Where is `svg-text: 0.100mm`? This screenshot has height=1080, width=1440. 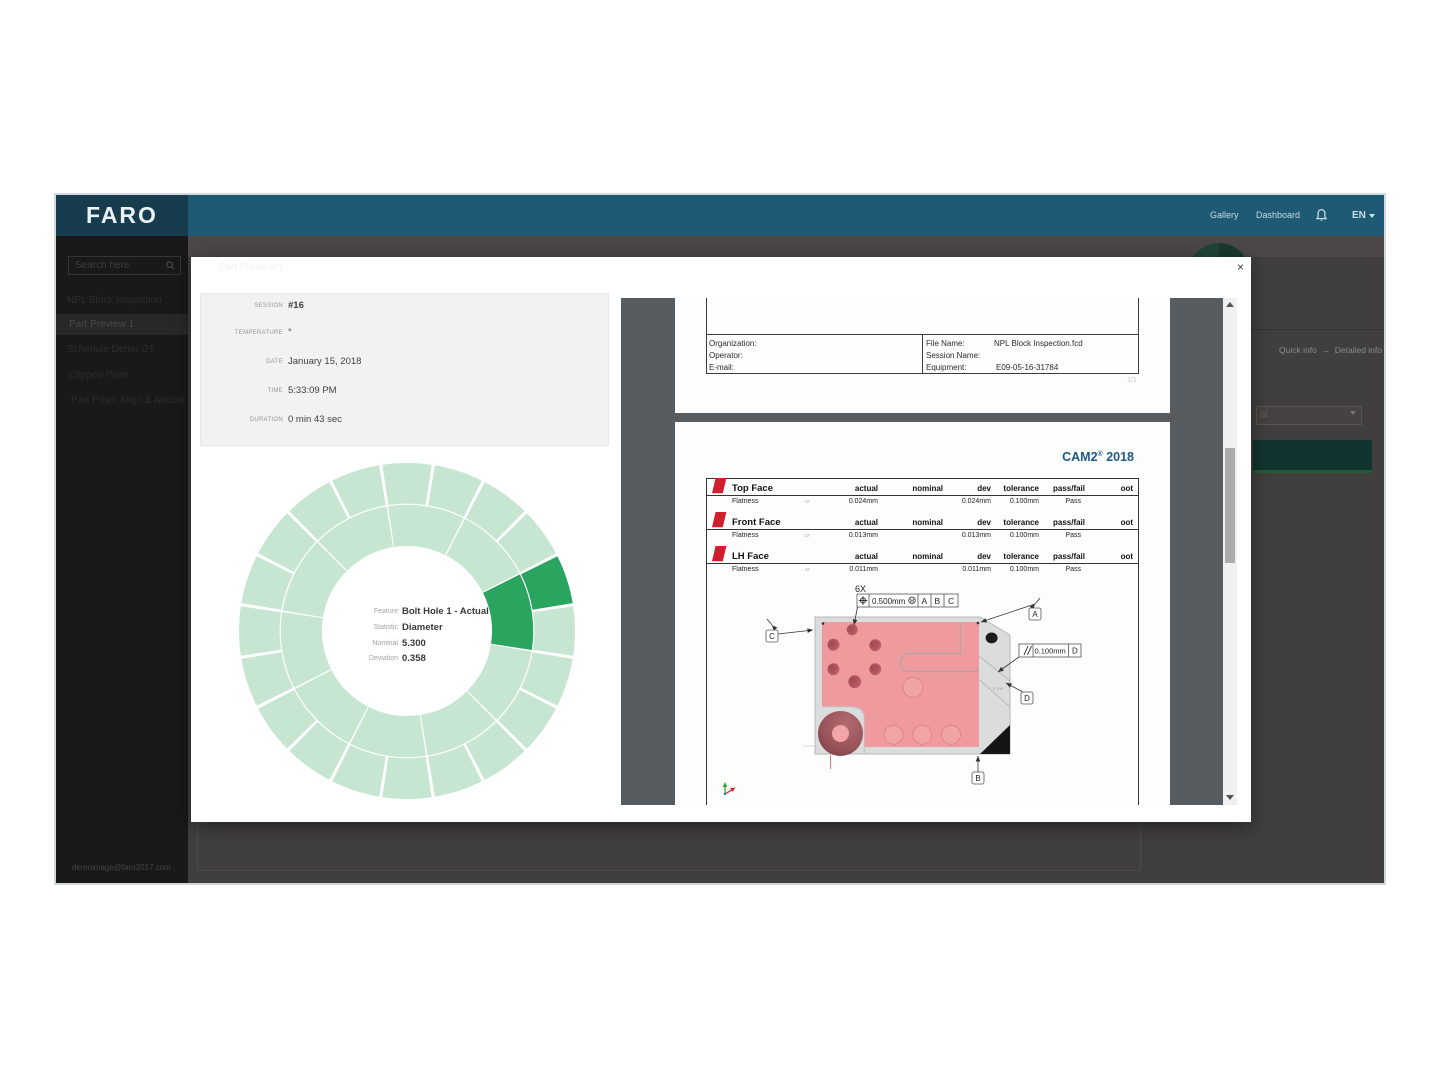
svg-text: 0.100mm is located at coordinates (1050, 650).